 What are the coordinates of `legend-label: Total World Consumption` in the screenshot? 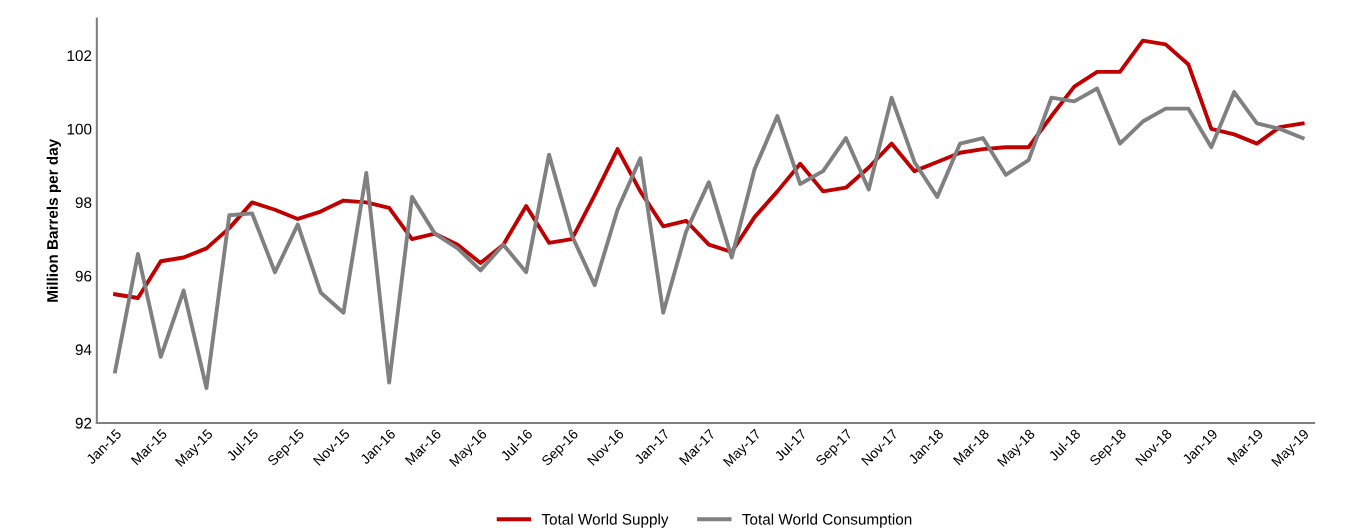 It's located at (827, 520).